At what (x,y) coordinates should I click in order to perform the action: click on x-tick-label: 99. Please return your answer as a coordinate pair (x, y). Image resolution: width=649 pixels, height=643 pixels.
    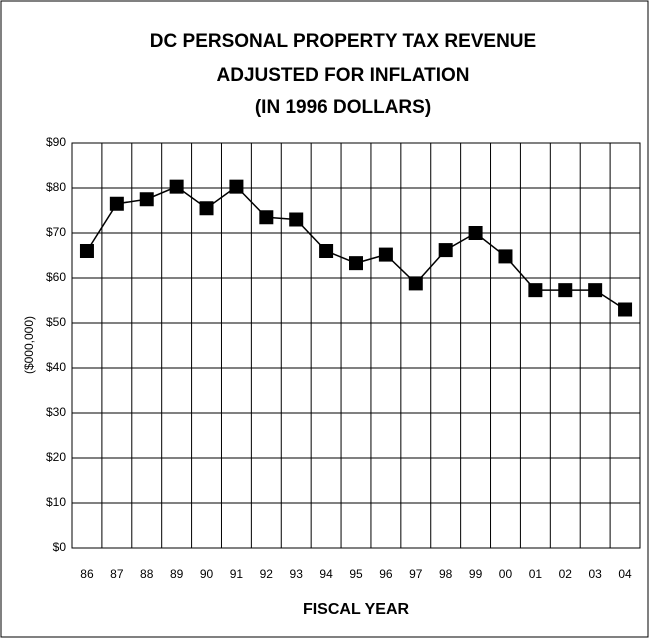
    Looking at the image, I should click on (476, 574).